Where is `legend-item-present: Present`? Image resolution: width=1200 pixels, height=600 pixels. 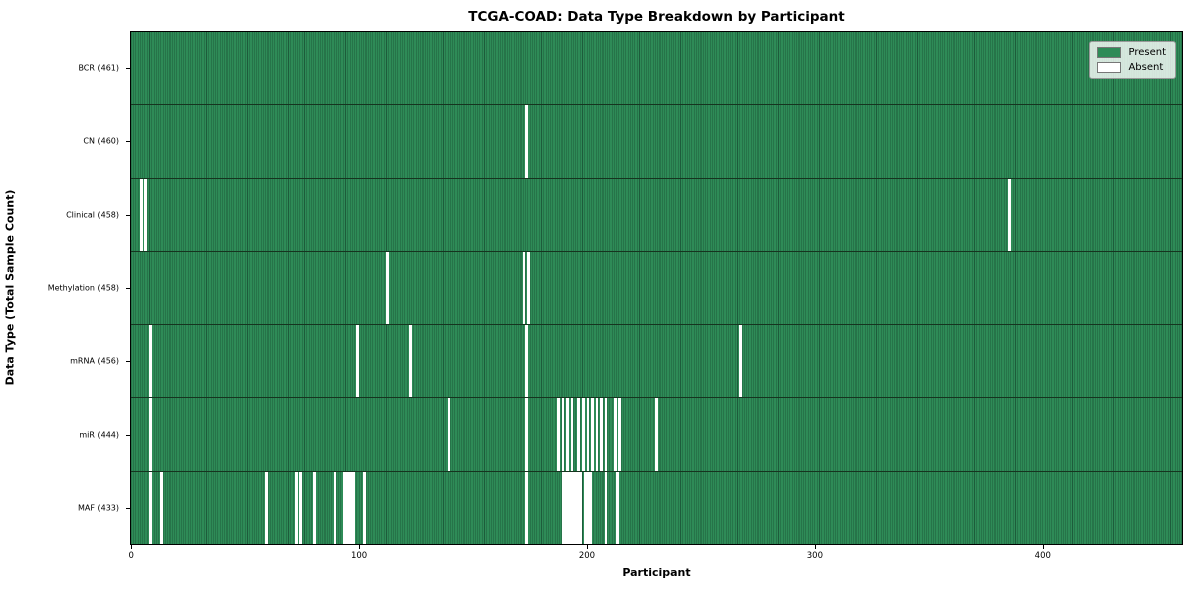 legend-item-present: Present is located at coordinates (1131, 52).